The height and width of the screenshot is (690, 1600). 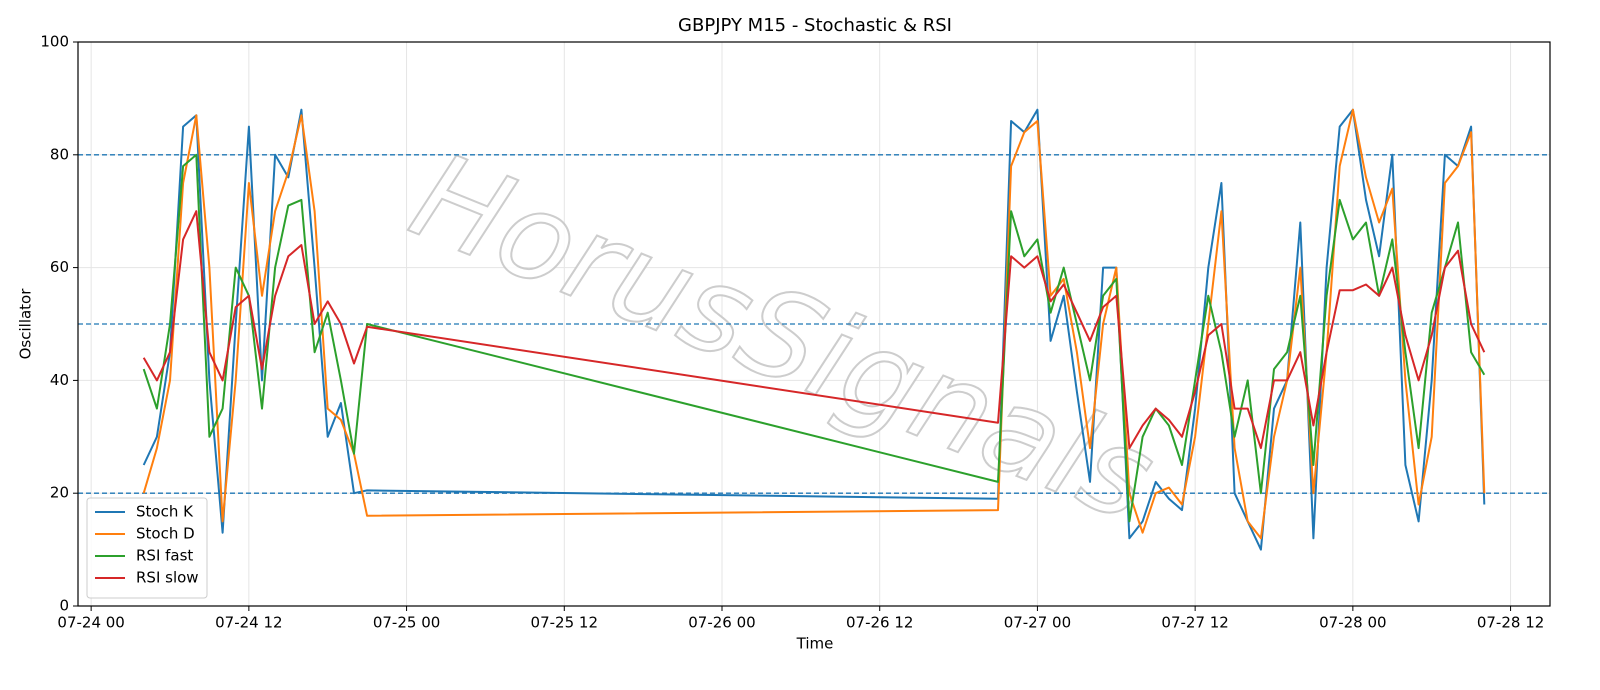 I want to click on legend-label: RSI fast, so click(x=164, y=556).